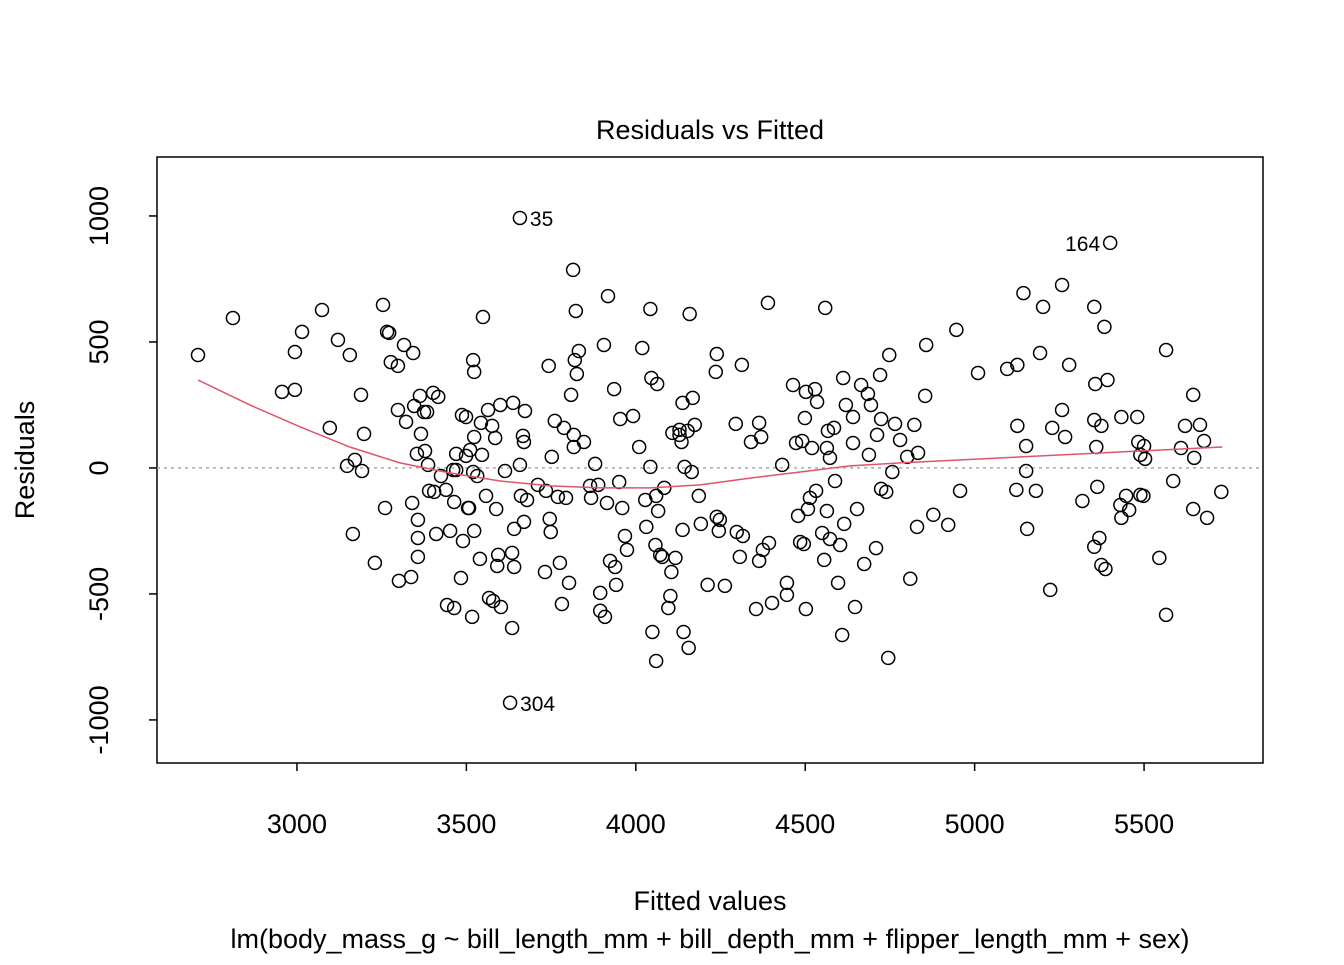  I want to click on y-tick-label: 0, so click(99, 467).